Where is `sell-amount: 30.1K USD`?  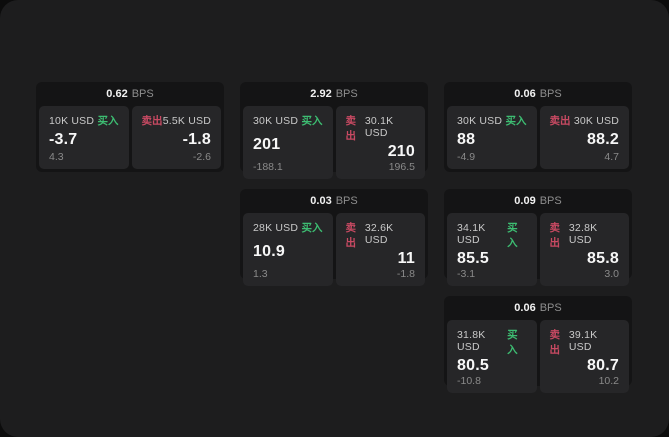 sell-amount: 30.1K USD is located at coordinates (379, 127).